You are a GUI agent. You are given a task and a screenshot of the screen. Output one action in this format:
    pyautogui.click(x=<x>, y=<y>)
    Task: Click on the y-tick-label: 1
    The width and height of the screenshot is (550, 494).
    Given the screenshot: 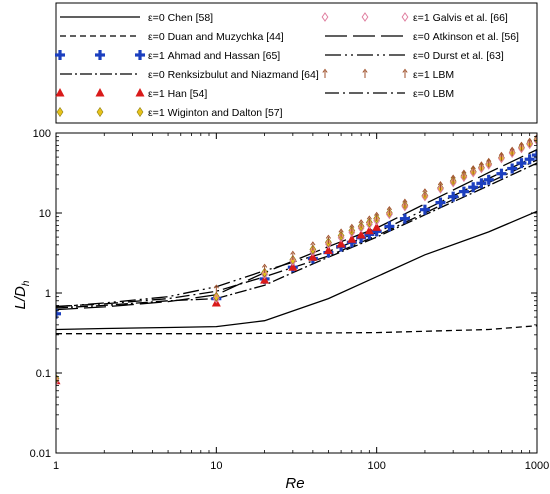 What is the action you would take?
    pyautogui.click(x=48, y=294)
    